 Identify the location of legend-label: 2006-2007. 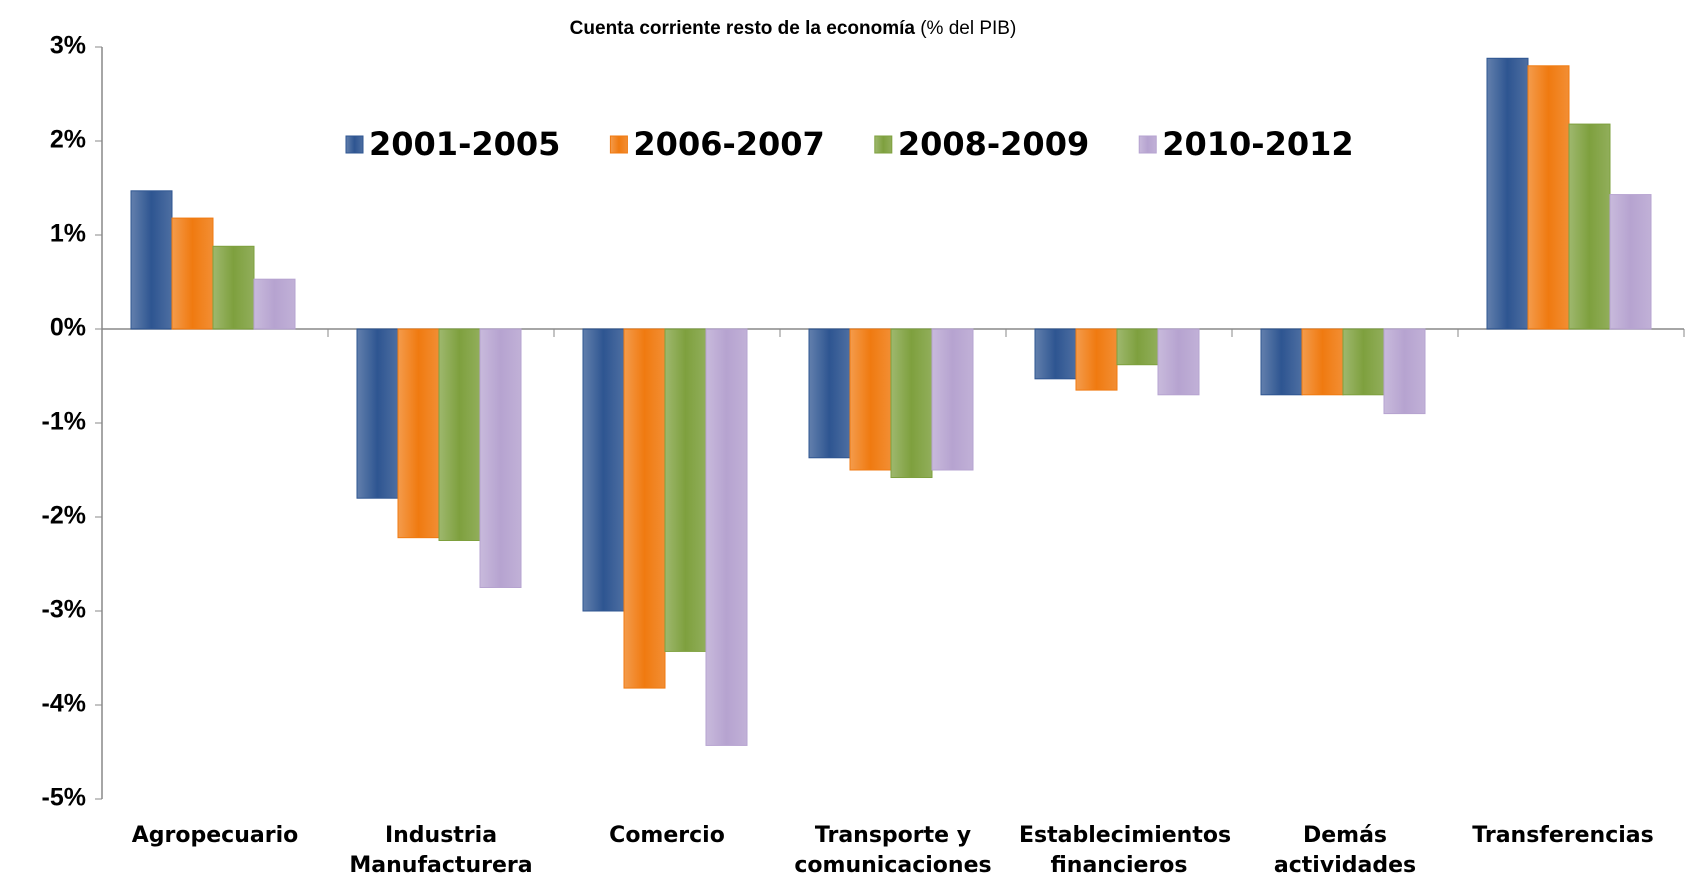
(728, 144).